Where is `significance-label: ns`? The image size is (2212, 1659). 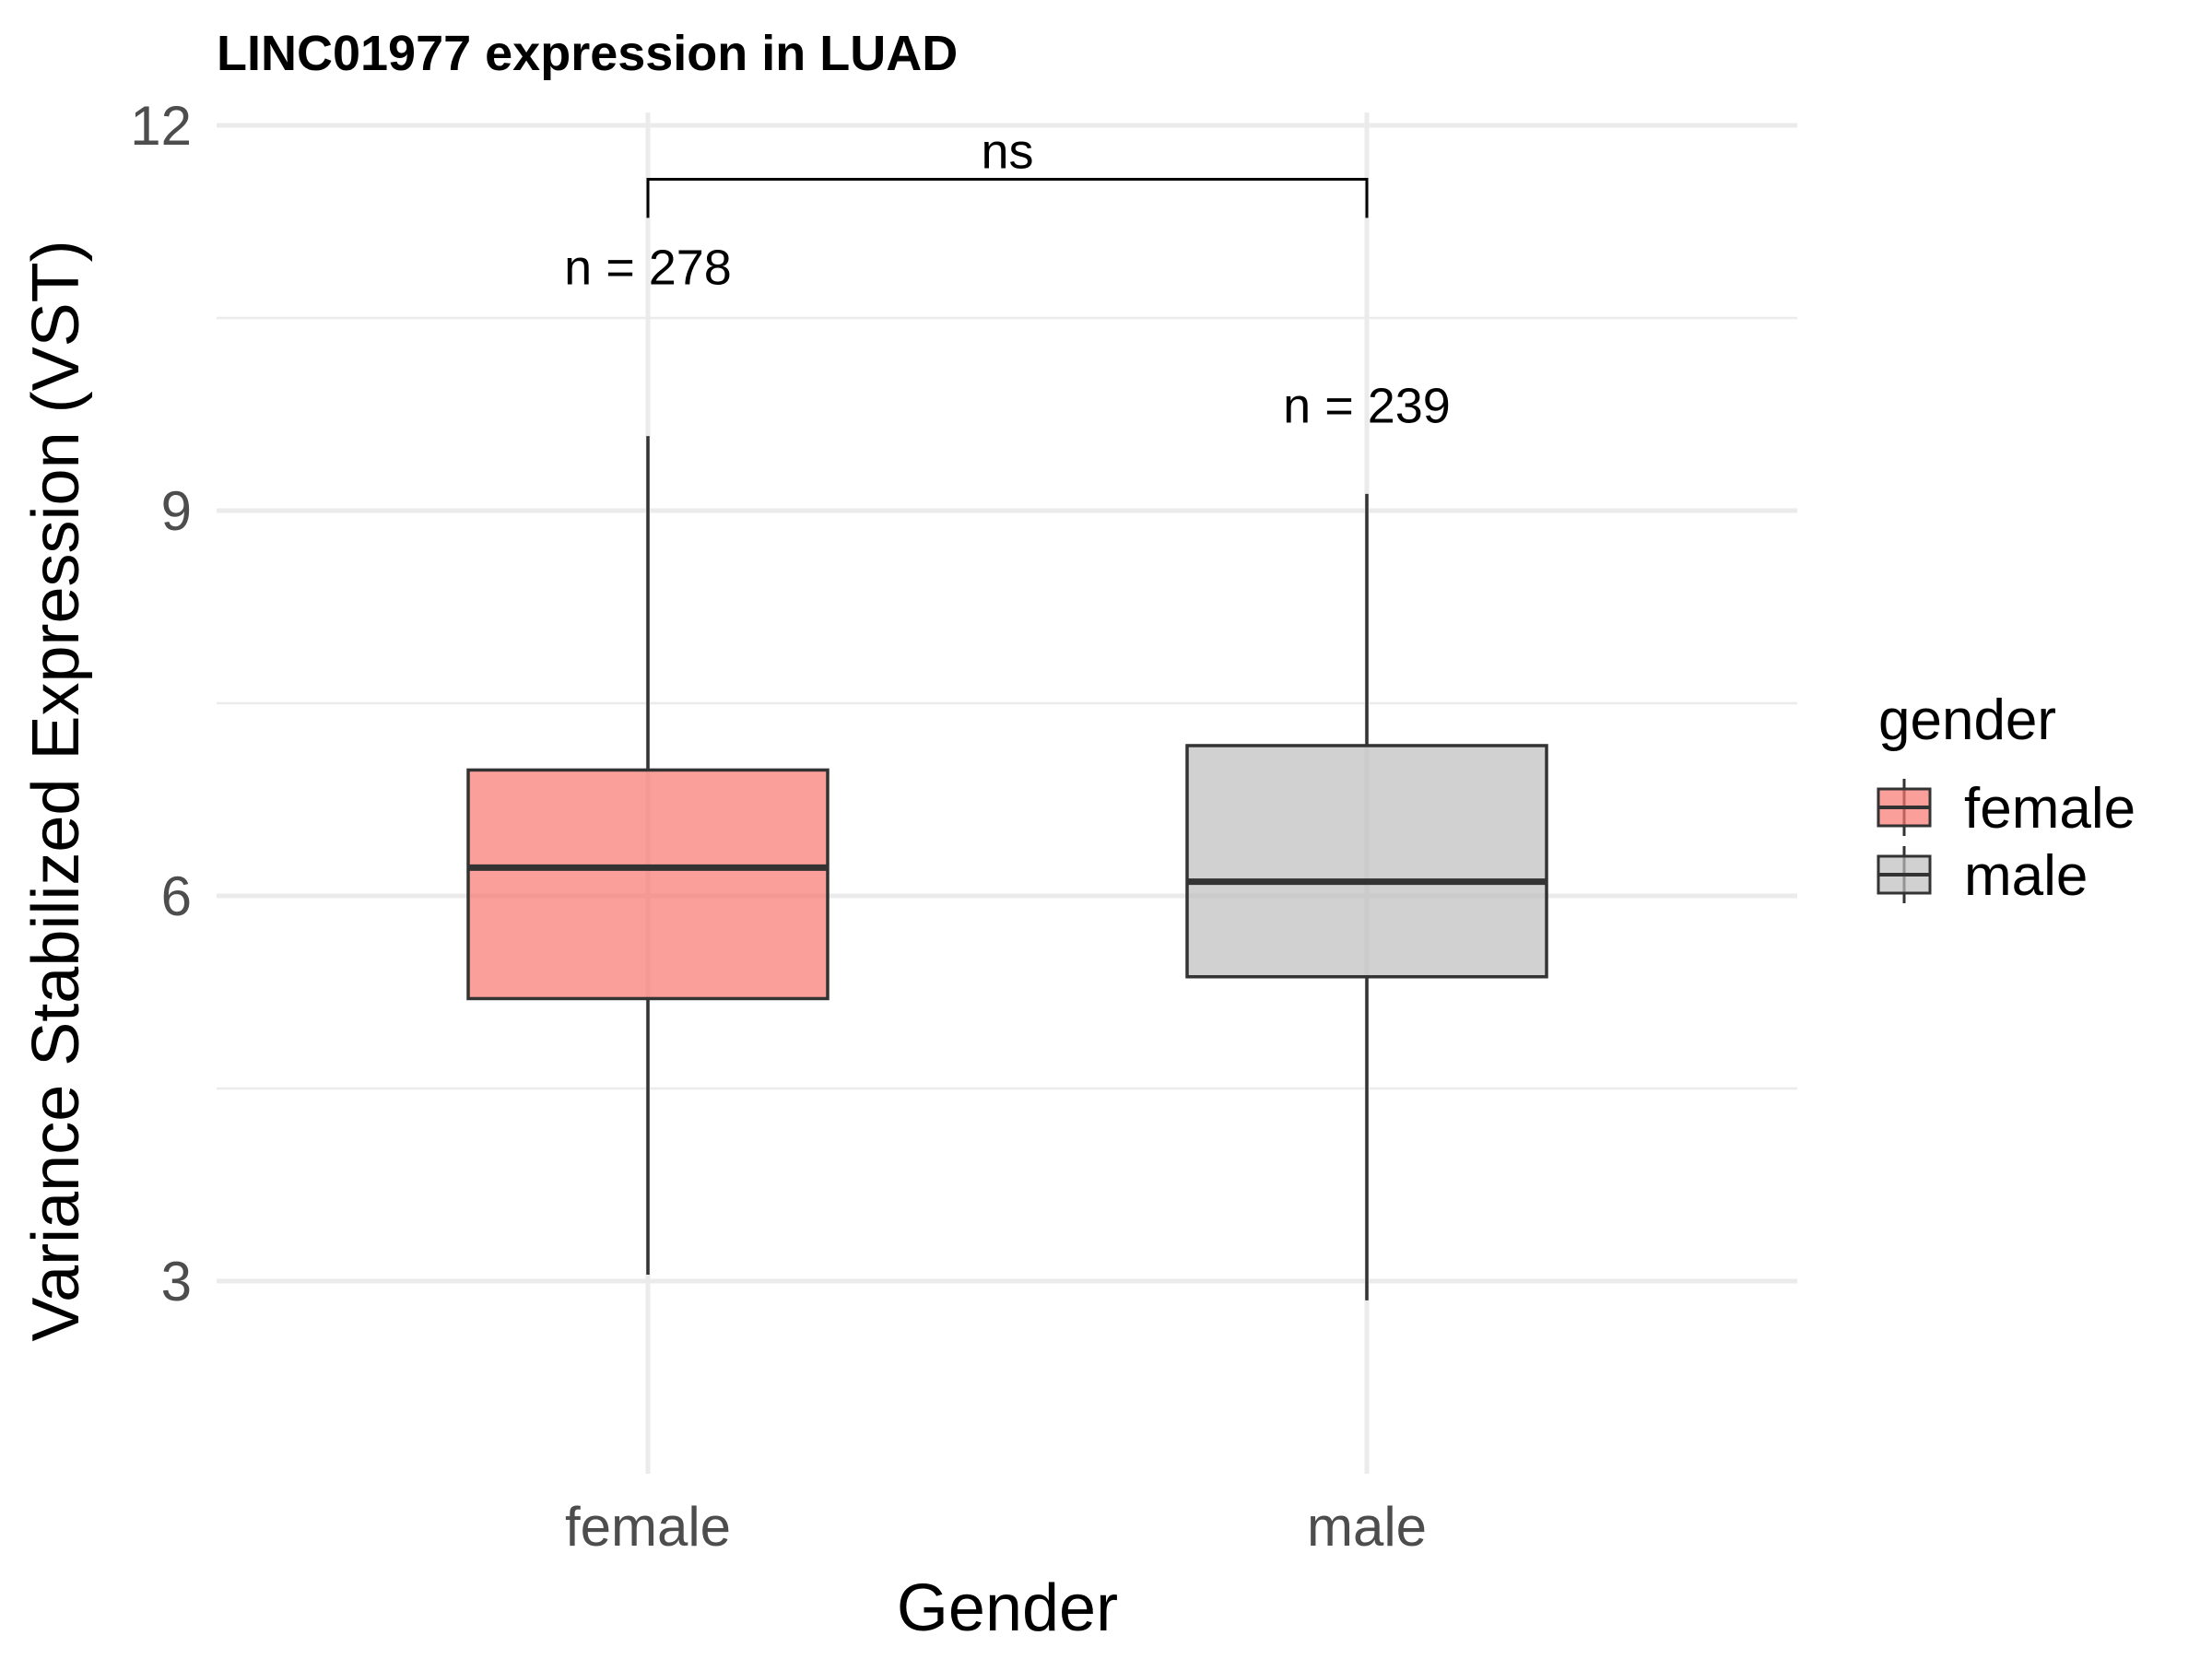 significance-label: ns is located at coordinates (1007, 152).